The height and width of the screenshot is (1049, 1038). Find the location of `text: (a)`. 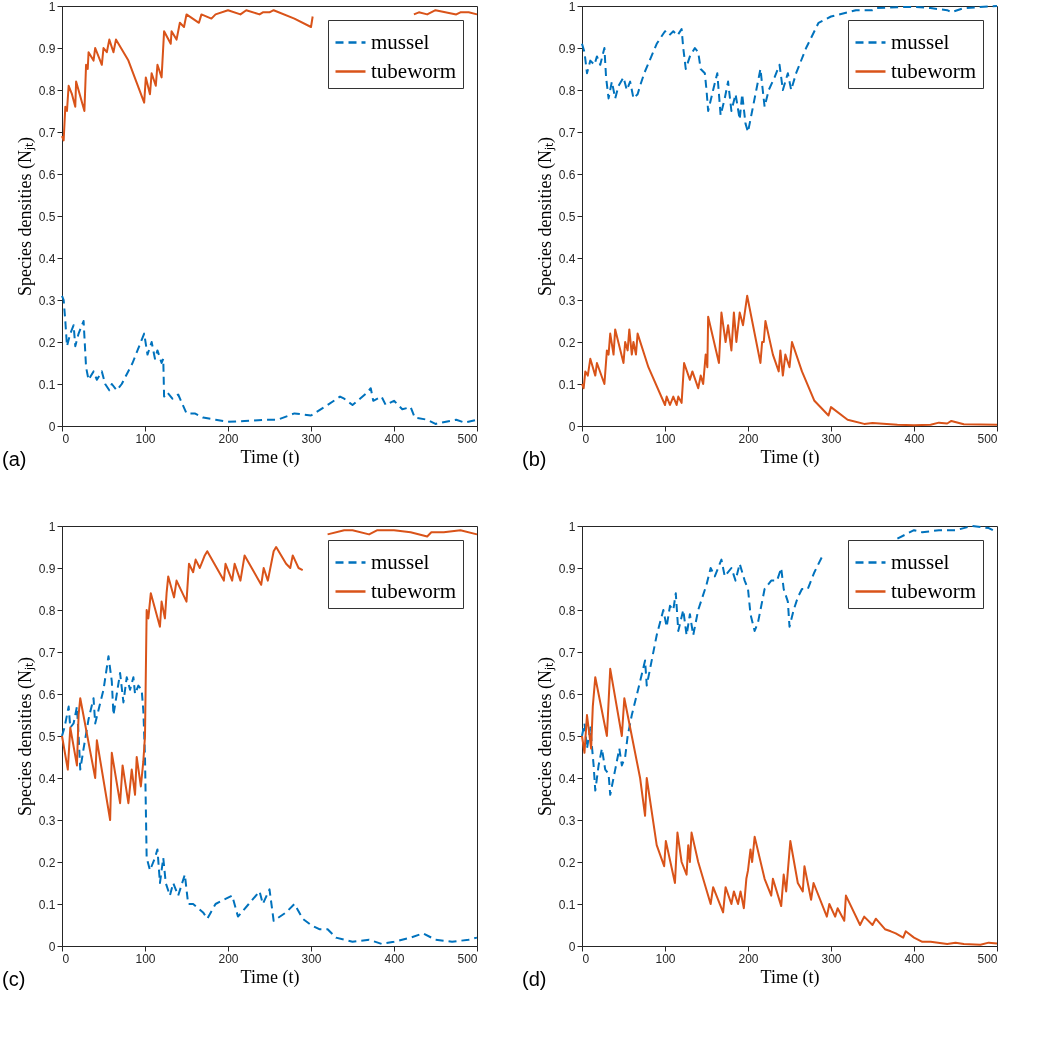

text: (a) is located at coordinates (14, 459).